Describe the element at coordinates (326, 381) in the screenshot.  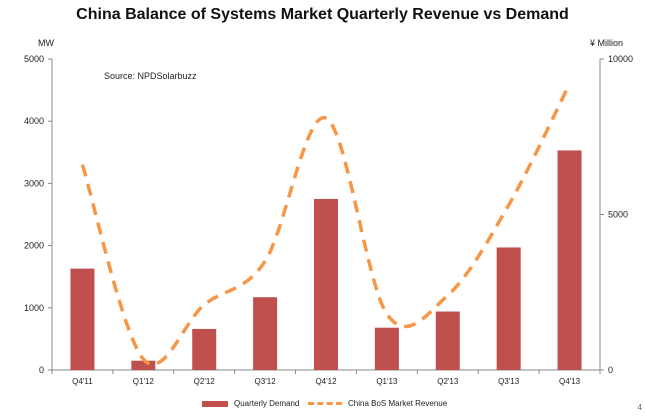
I see `x-tick-label: Q4'12` at that location.